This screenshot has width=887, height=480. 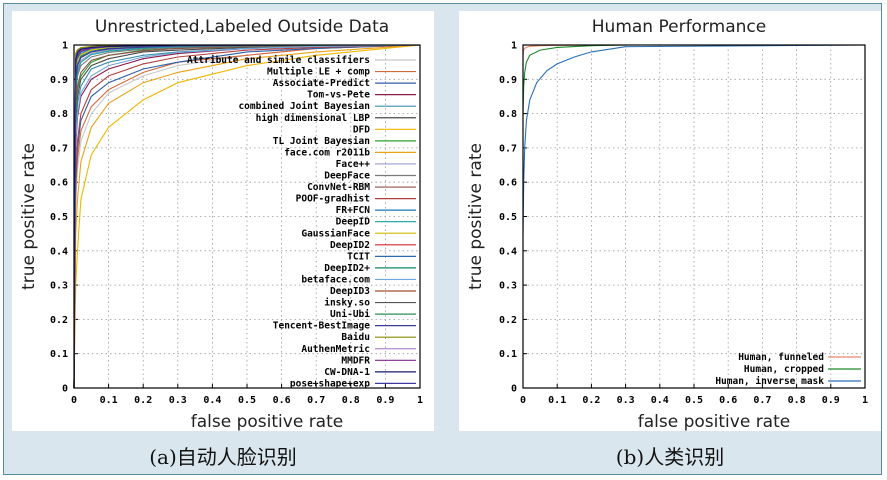 What do you see at coordinates (322, 326) in the screenshot?
I see `legend-label: Tencent-BestImage` at bounding box center [322, 326].